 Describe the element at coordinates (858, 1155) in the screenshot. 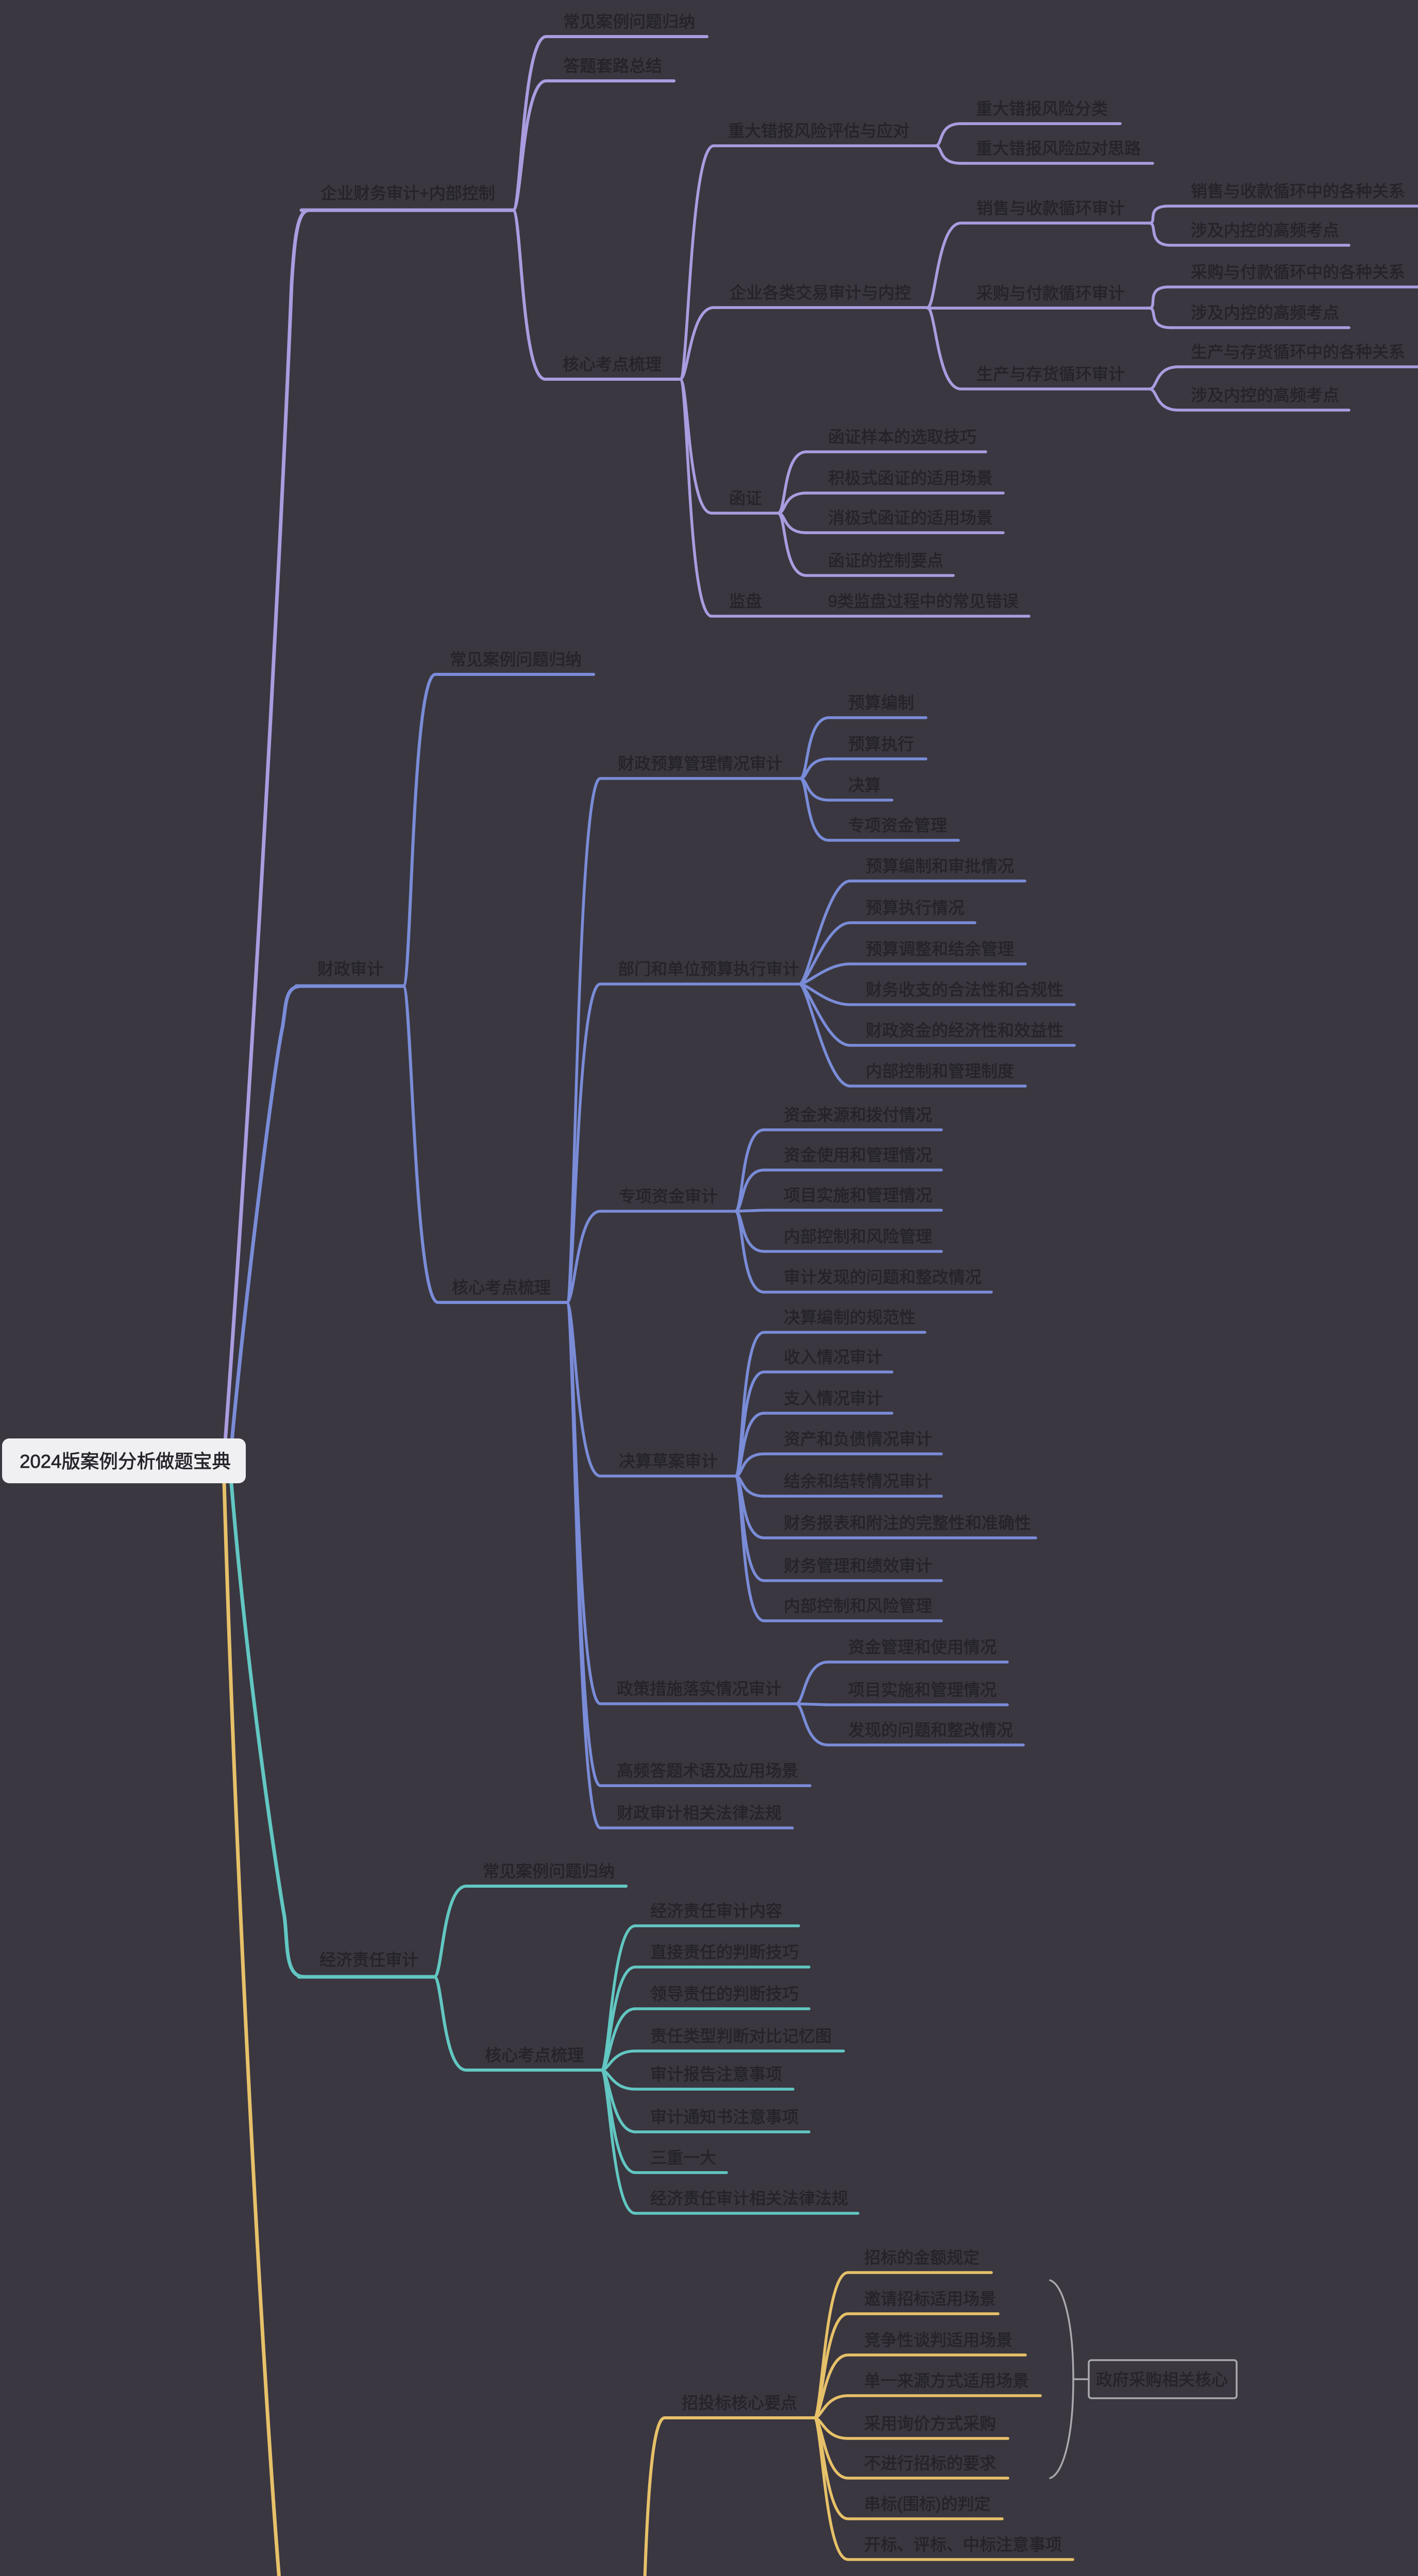

I see `svg-text: 资金使用和管理情况` at that location.